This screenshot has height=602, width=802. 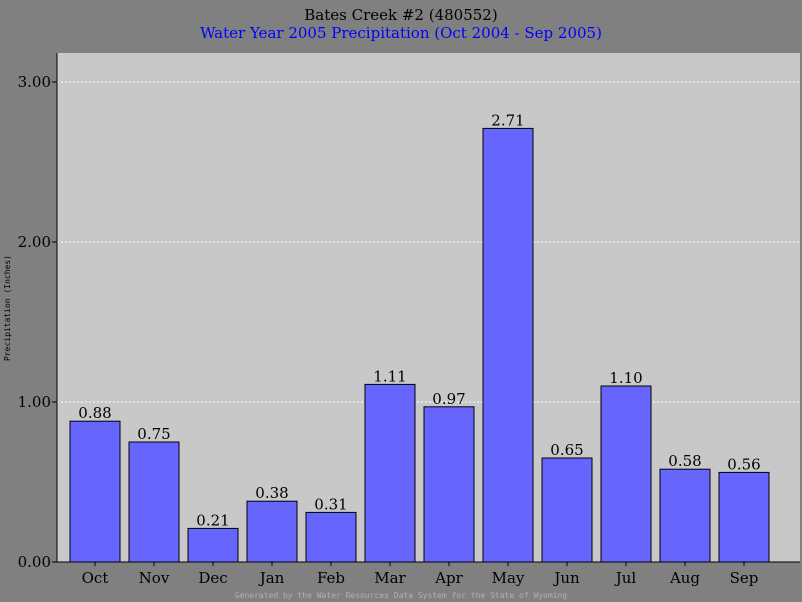 What do you see at coordinates (34, 242) in the screenshot?
I see `y-tick-label: 2.00` at bounding box center [34, 242].